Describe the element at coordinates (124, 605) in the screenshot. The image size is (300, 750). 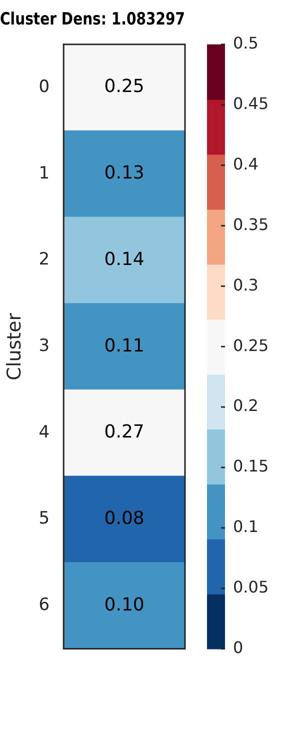
I see `data-label: 0.10` at that location.